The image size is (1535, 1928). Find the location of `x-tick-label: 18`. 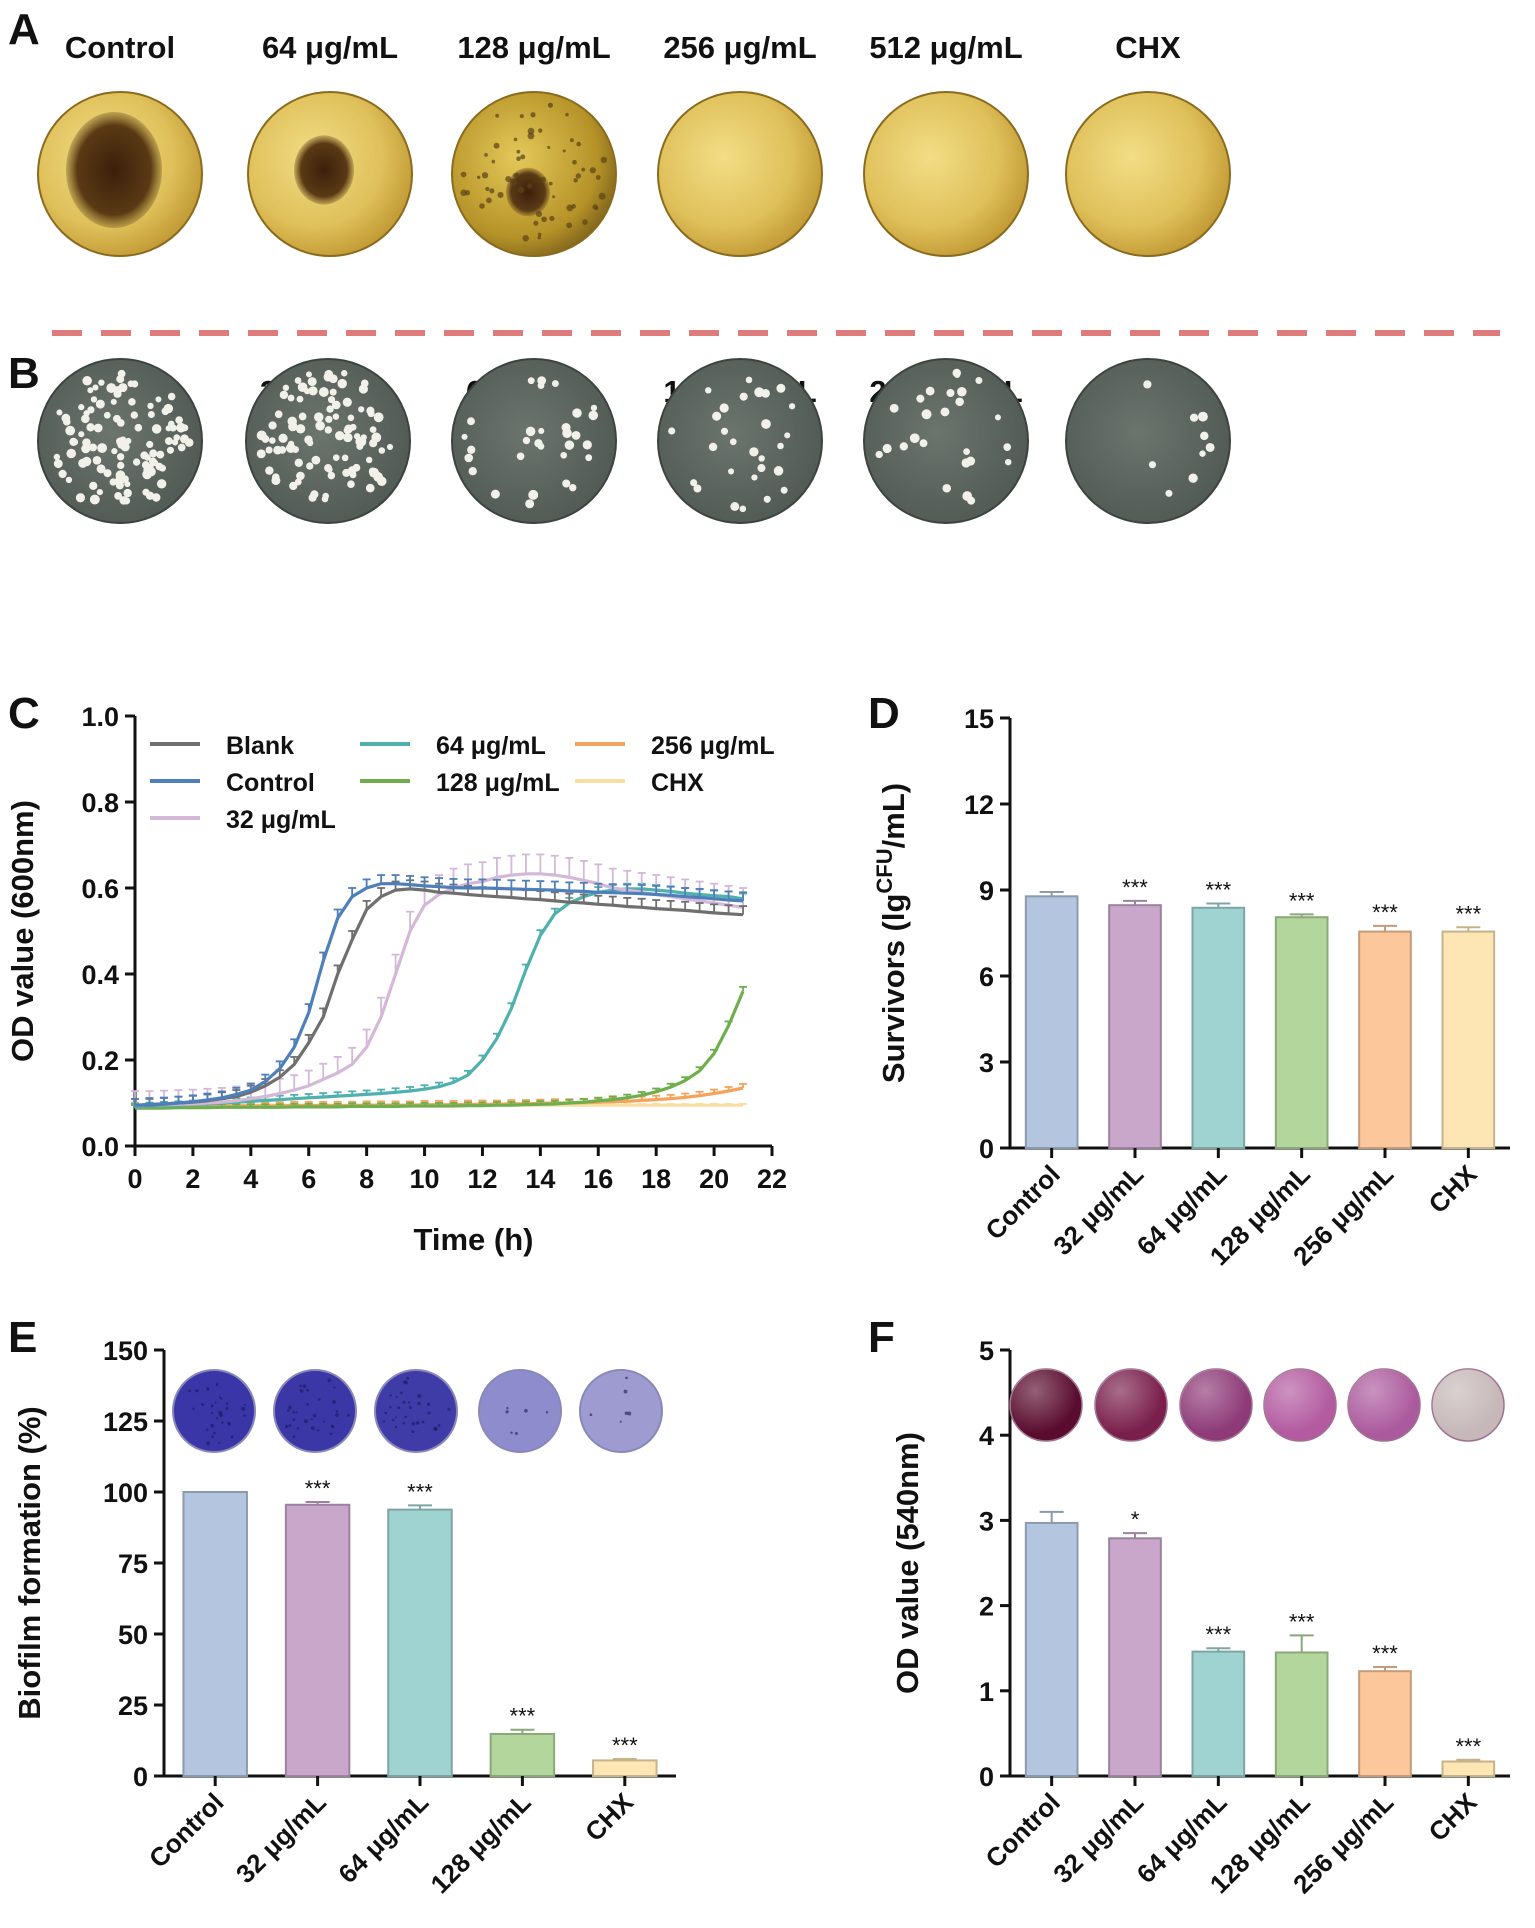

x-tick-label: 18 is located at coordinates (656, 1179).